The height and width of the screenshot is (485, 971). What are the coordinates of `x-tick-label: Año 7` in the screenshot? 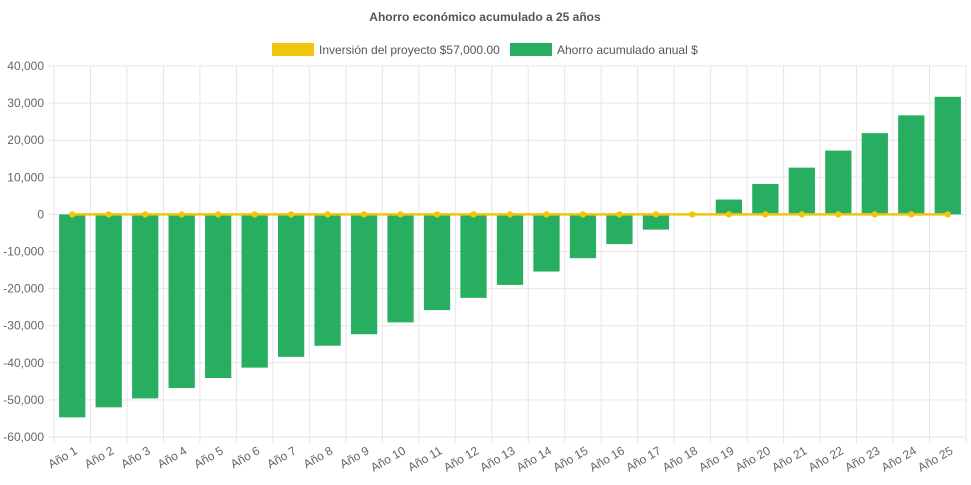 It's located at (281, 457).